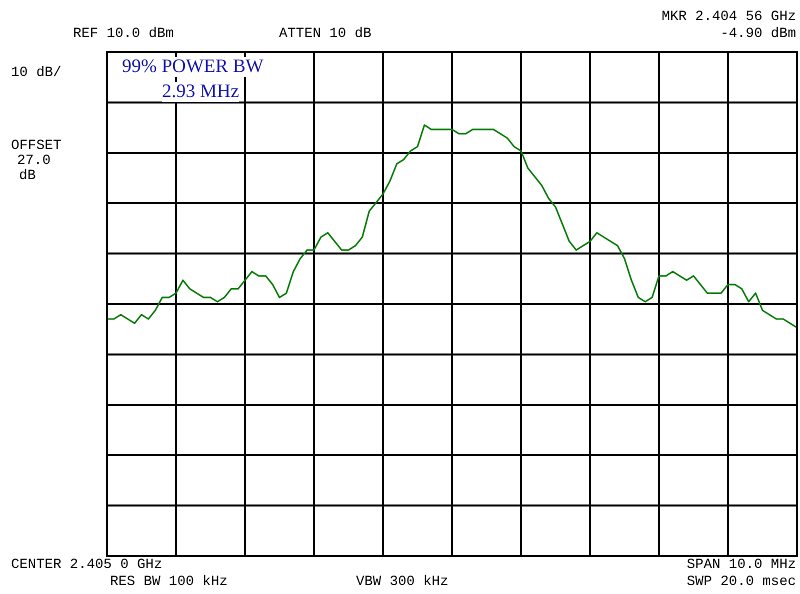 The height and width of the screenshot is (594, 800). Describe the element at coordinates (36, 73) in the screenshot. I see `text: 10 dB/` at that location.